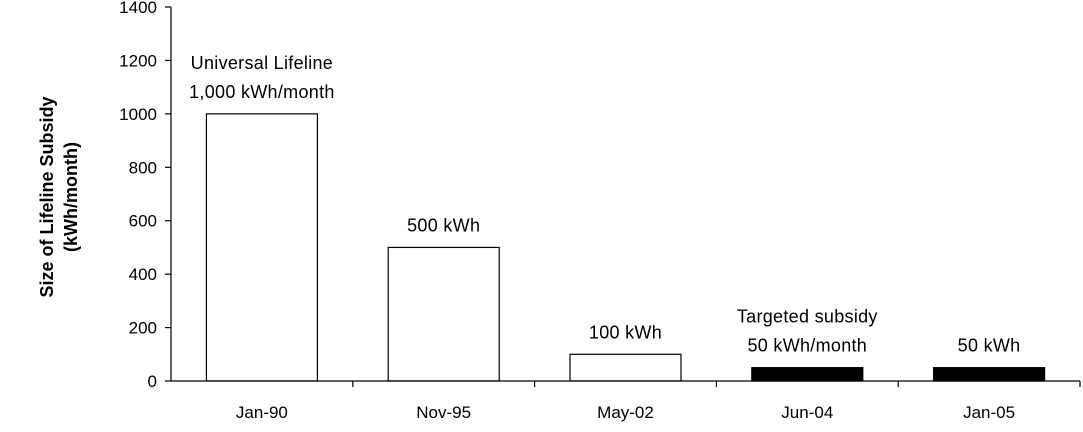 This screenshot has height=432, width=1083. What do you see at coordinates (262, 412) in the screenshot?
I see `x-tick-label: Jan-90` at bounding box center [262, 412].